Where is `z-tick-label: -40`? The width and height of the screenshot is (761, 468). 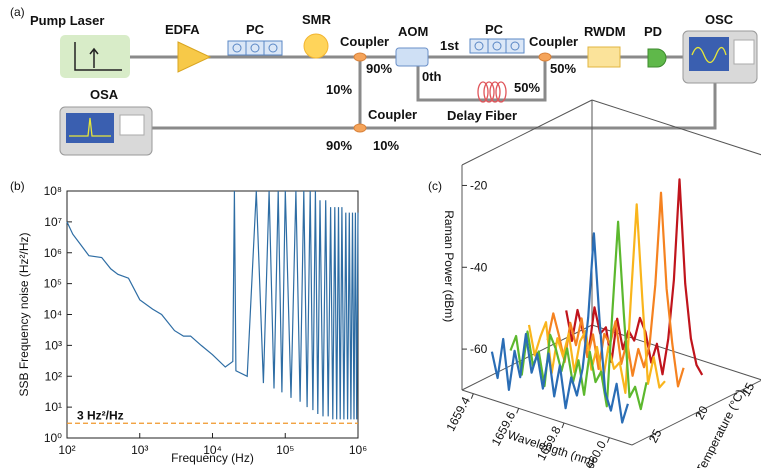 z-tick-label: -40 is located at coordinates (479, 267).